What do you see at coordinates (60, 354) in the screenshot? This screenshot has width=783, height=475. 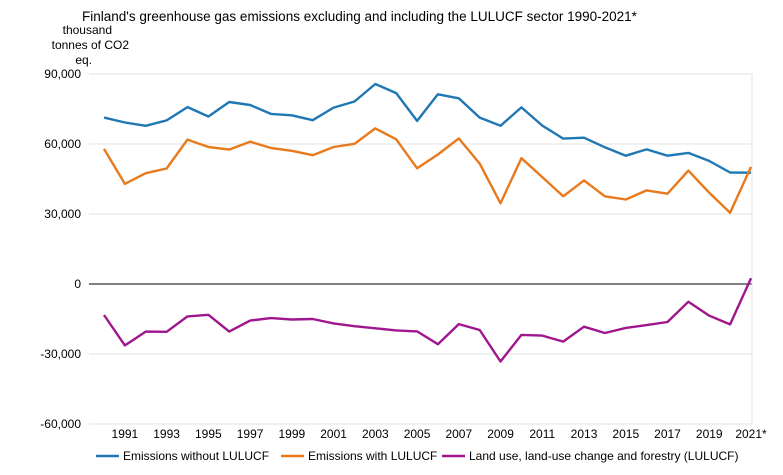 I see `y-tick-label: -30,000` at bounding box center [60, 354].